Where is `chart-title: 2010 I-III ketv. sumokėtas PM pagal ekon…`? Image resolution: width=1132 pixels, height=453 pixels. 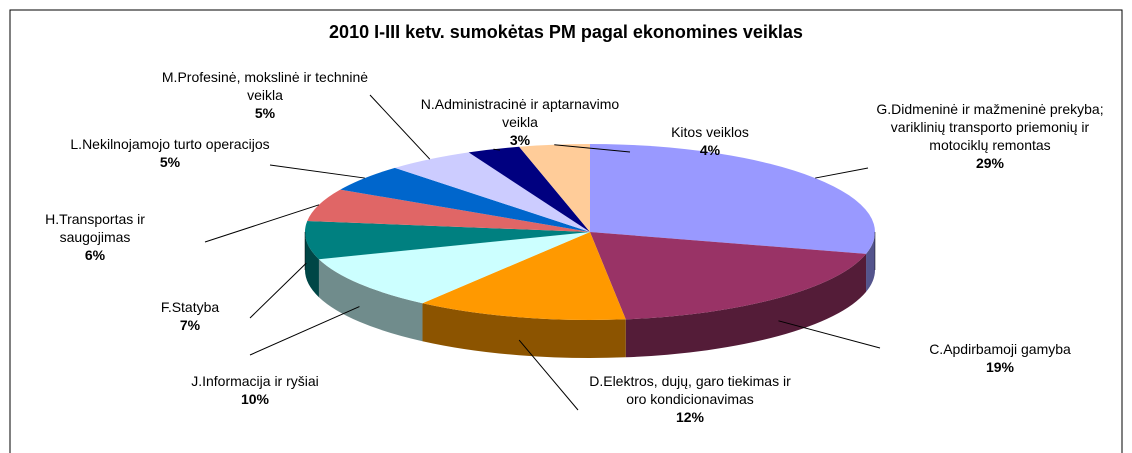
chart-title: 2010 I-III ketv. sumokėtas PM pagal ekon… is located at coordinates (566, 32).